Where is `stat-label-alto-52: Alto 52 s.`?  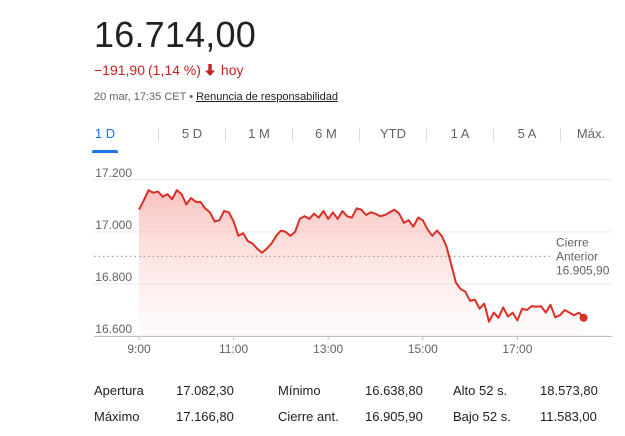 stat-label-alto-52: Alto 52 s. is located at coordinates (480, 390).